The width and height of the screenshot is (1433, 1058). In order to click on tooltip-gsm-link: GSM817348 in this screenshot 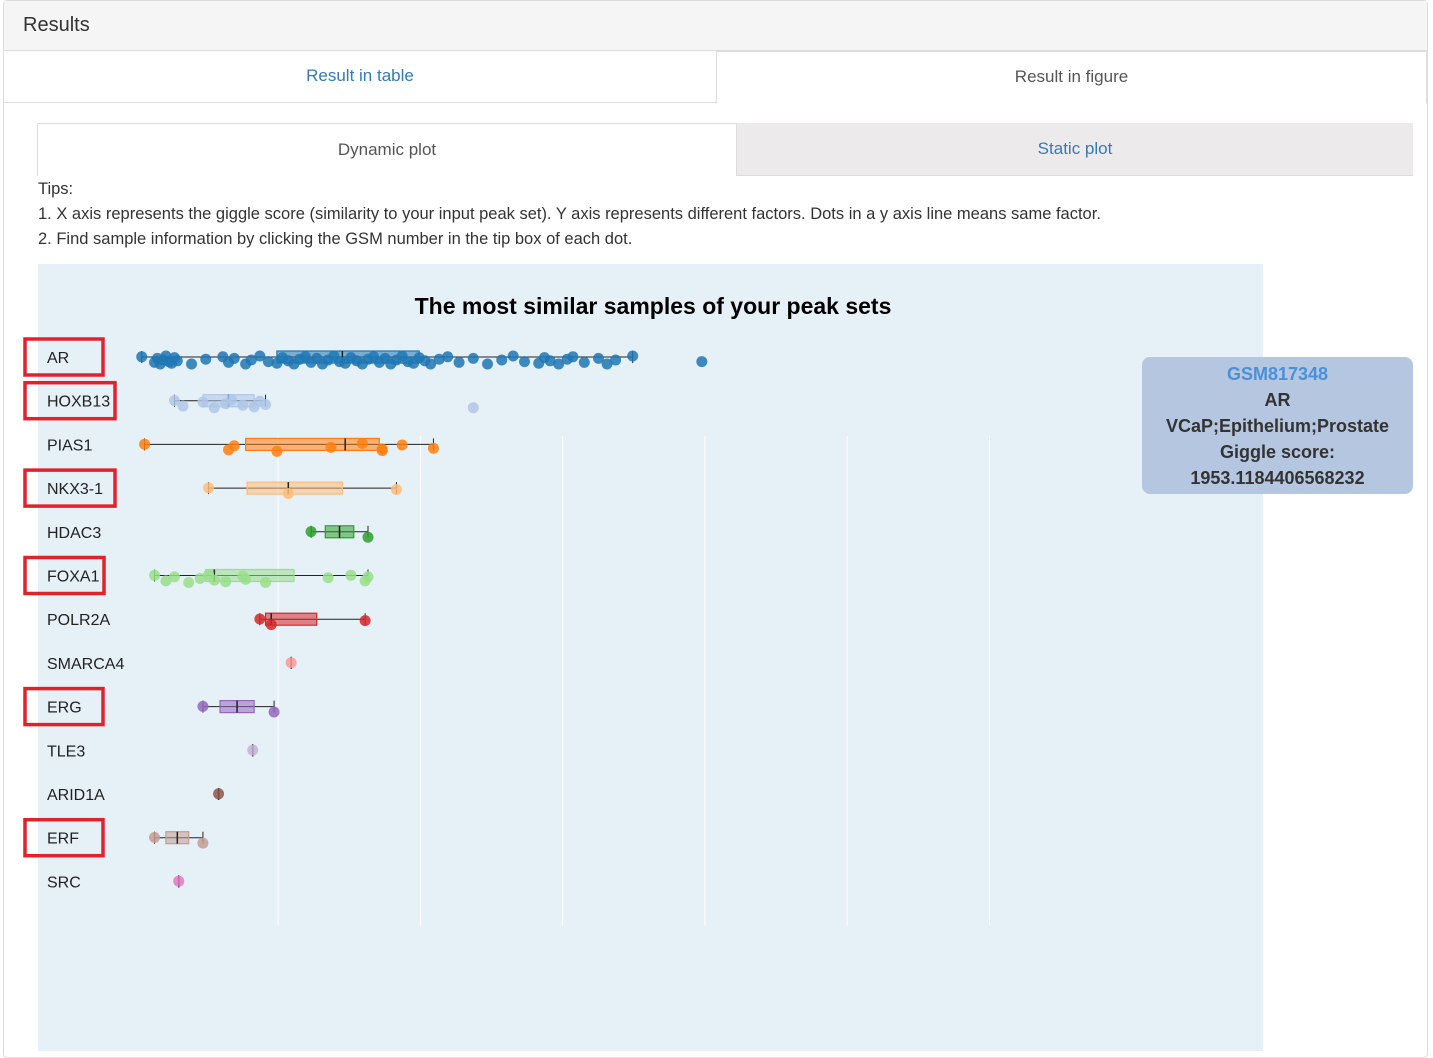, I will do `click(1277, 374)`.